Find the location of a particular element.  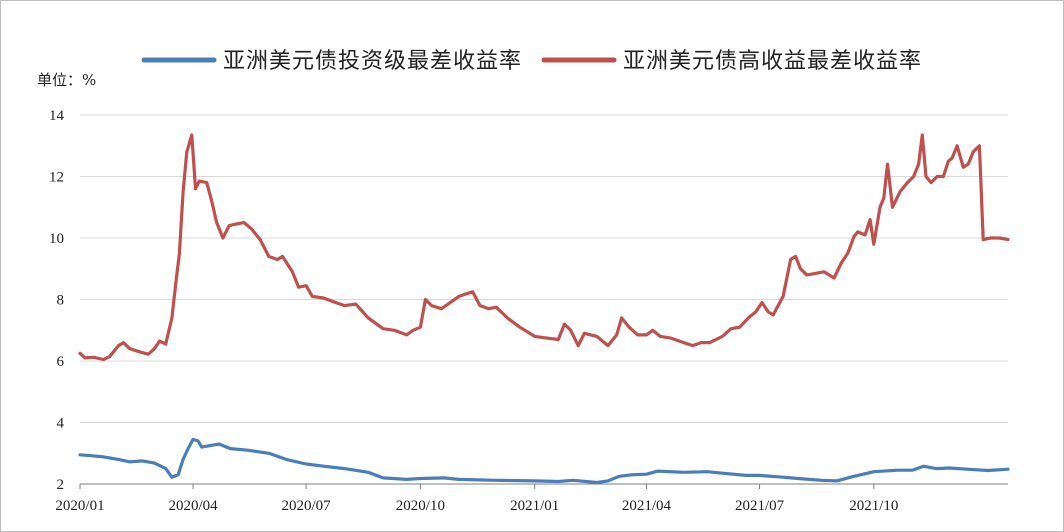

y-tick-label: 4 is located at coordinates (61, 424).